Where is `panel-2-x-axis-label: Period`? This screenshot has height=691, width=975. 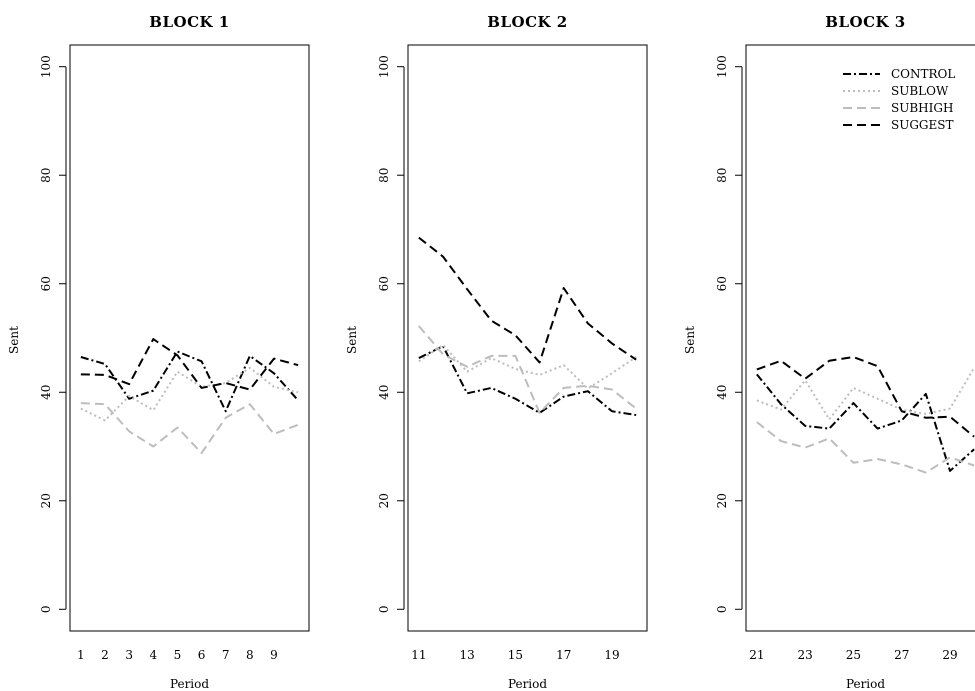 panel-2-x-axis-label: Period is located at coordinates (527, 684).